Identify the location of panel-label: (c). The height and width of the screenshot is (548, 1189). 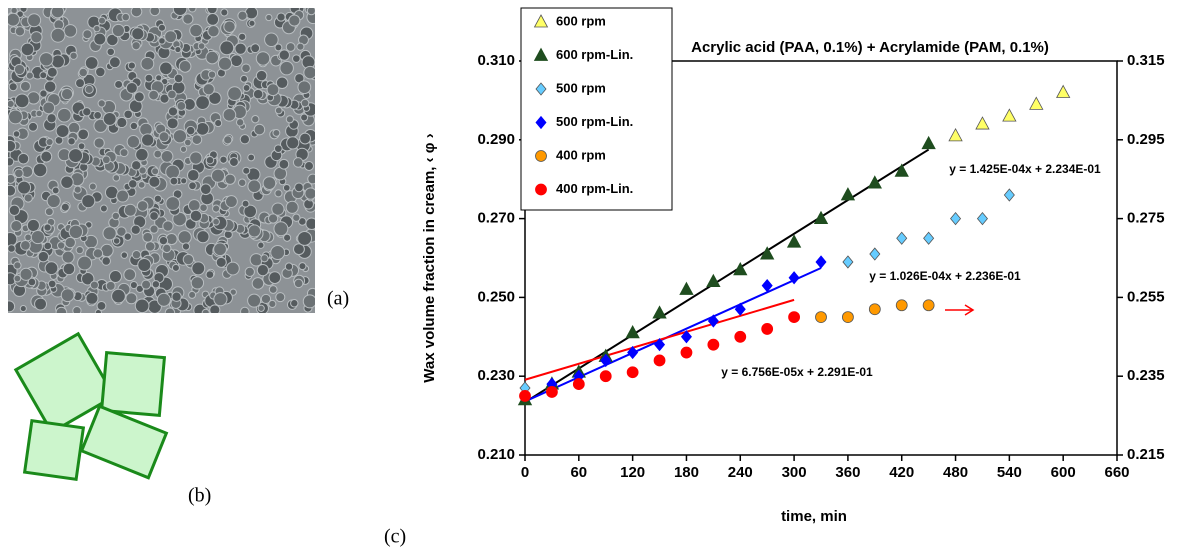
(395, 537).